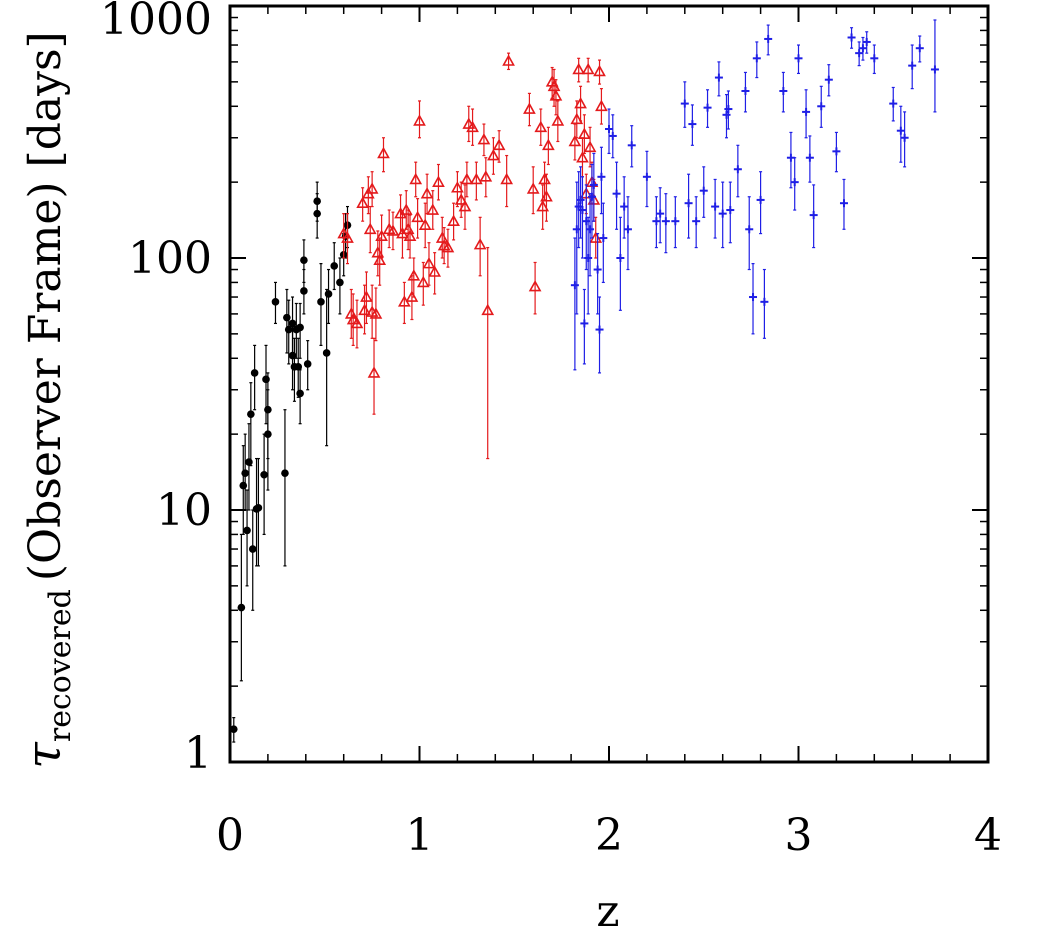 The height and width of the screenshot is (941, 1037). I want to click on series-open-triangle, so click(472, 256).